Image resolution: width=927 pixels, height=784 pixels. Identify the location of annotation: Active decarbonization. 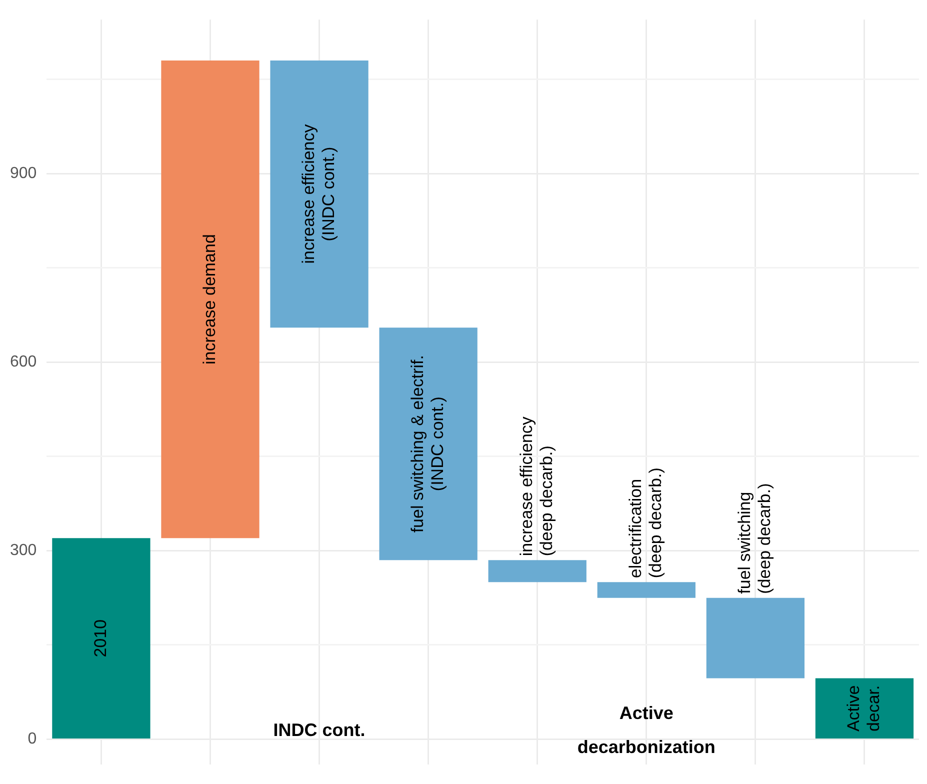
(646, 730).